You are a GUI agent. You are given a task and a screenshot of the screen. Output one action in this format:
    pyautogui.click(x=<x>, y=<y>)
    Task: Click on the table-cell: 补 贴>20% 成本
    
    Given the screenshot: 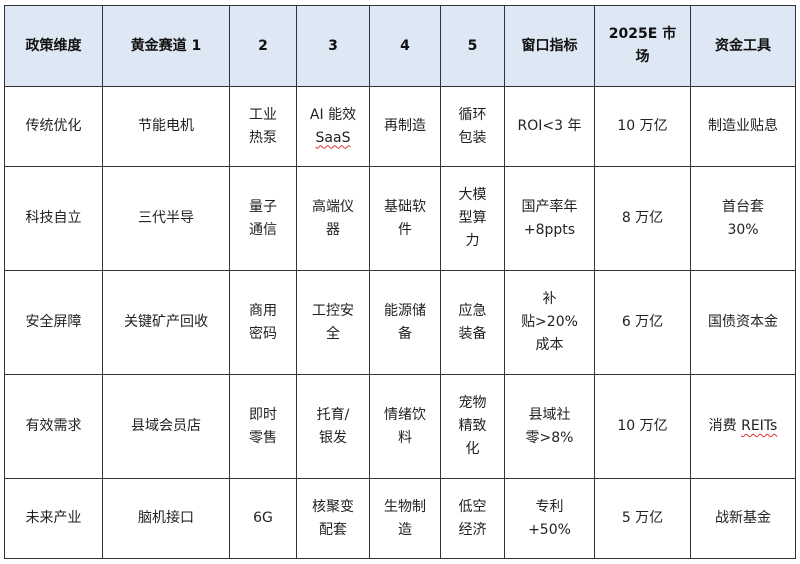 What is the action you would take?
    pyautogui.click(x=549, y=322)
    